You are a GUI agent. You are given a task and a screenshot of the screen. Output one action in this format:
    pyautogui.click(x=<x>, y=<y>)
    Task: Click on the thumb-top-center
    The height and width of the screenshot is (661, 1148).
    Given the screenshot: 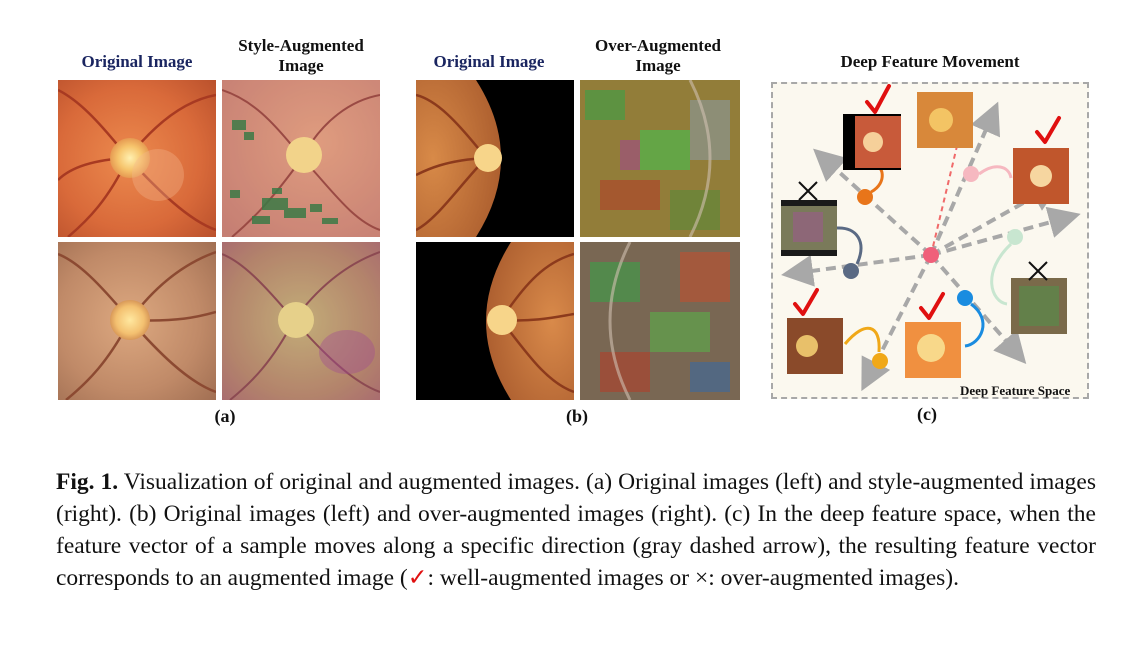 What is the action you would take?
    pyautogui.click(x=945, y=120)
    